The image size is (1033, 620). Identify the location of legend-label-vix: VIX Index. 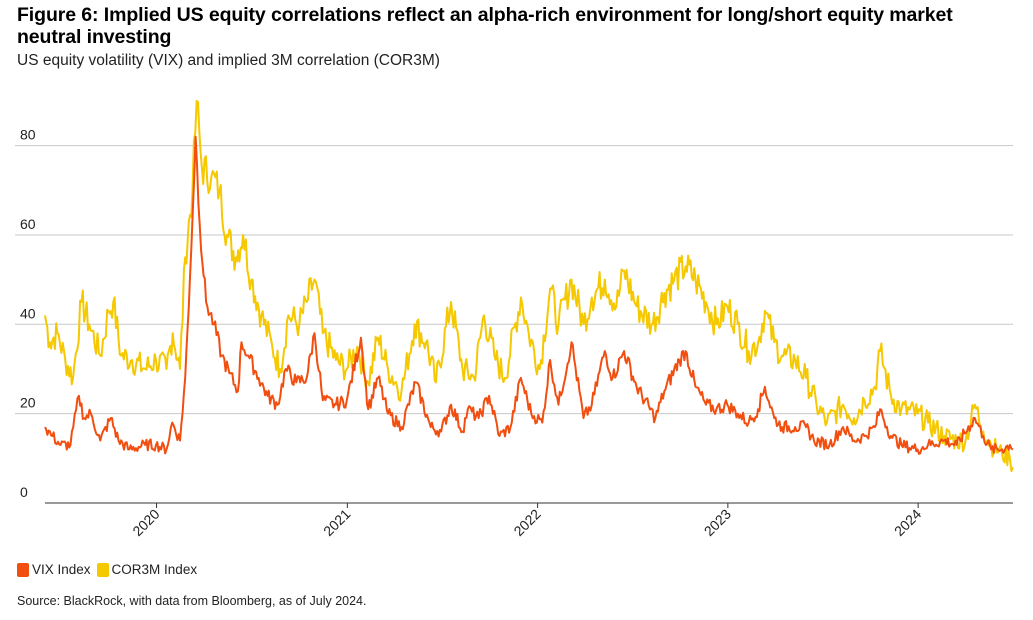
(61, 569).